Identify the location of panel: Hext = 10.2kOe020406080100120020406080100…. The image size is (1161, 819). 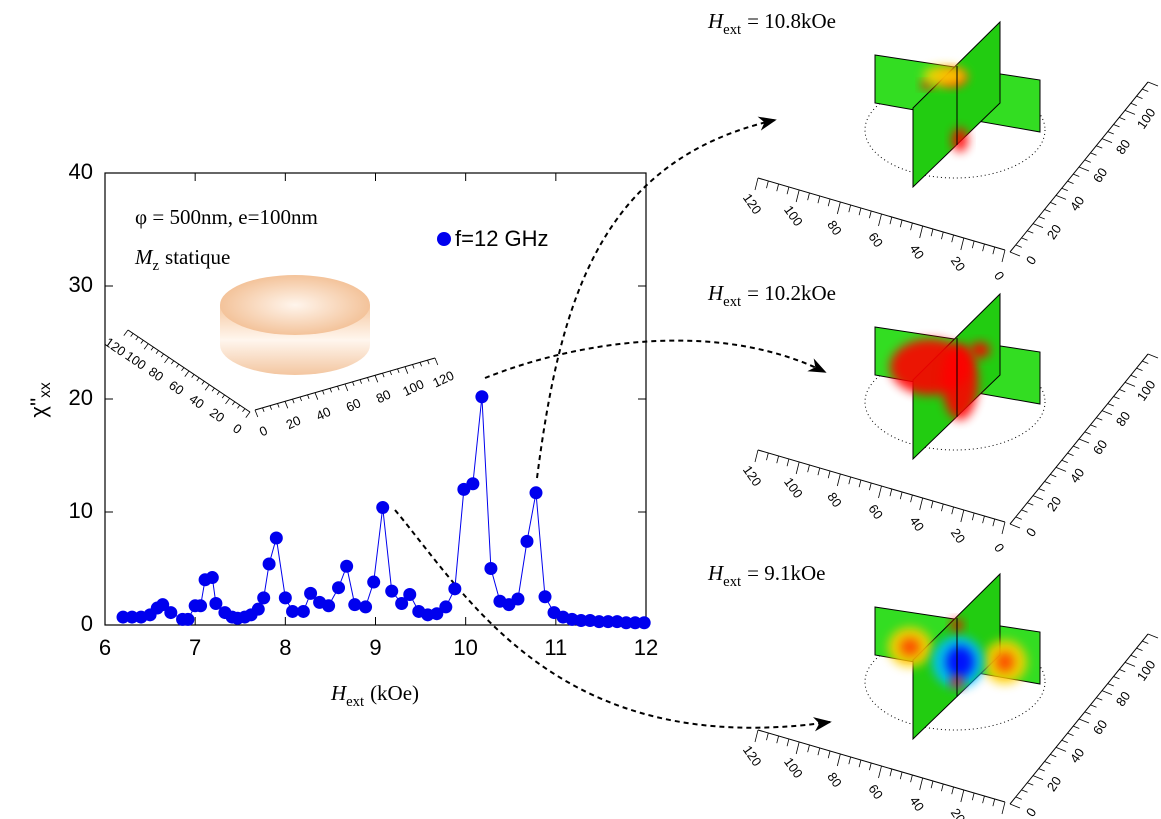
(934, 418).